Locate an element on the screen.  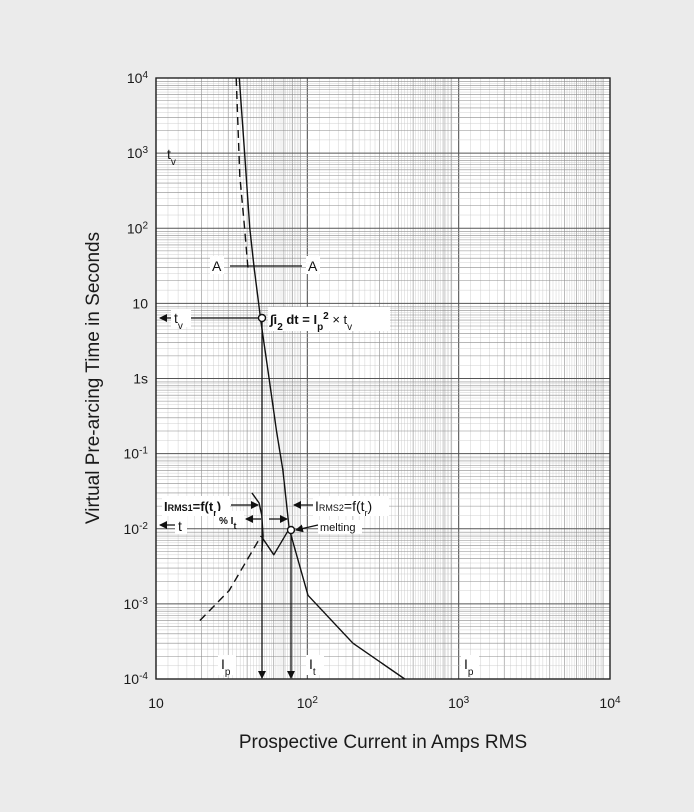
label-ip-left: Ip is located at coordinates (226, 667).